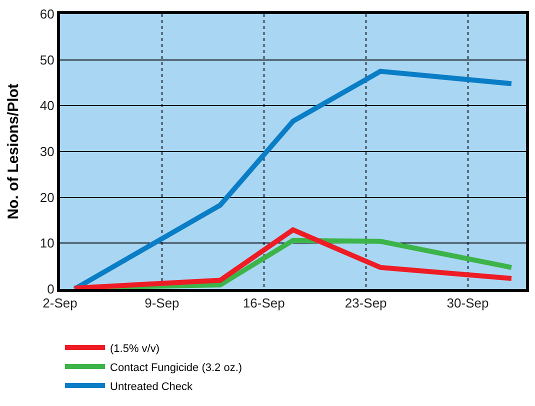 The image size is (535, 406). Describe the element at coordinates (135, 348) in the screenshot. I see `legend-label: (1.5% v/v)` at that location.